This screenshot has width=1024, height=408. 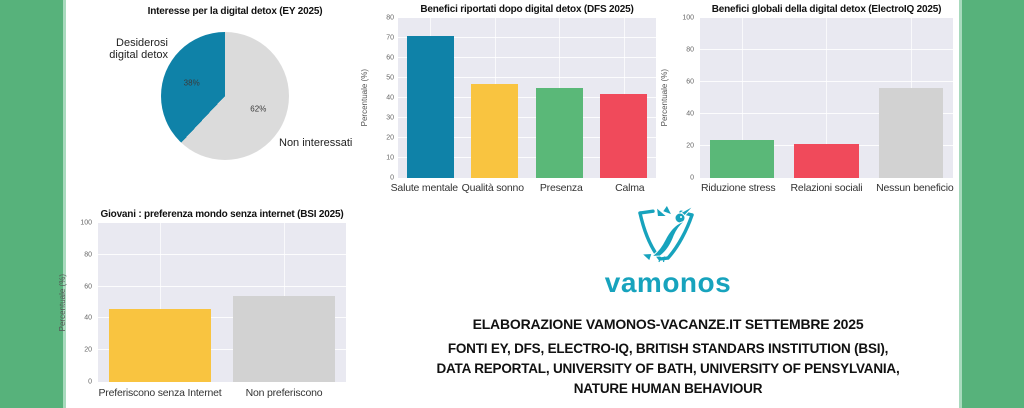 What do you see at coordinates (630, 188) in the screenshot?
I see `x-axis-label: Calma` at bounding box center [630, 188].